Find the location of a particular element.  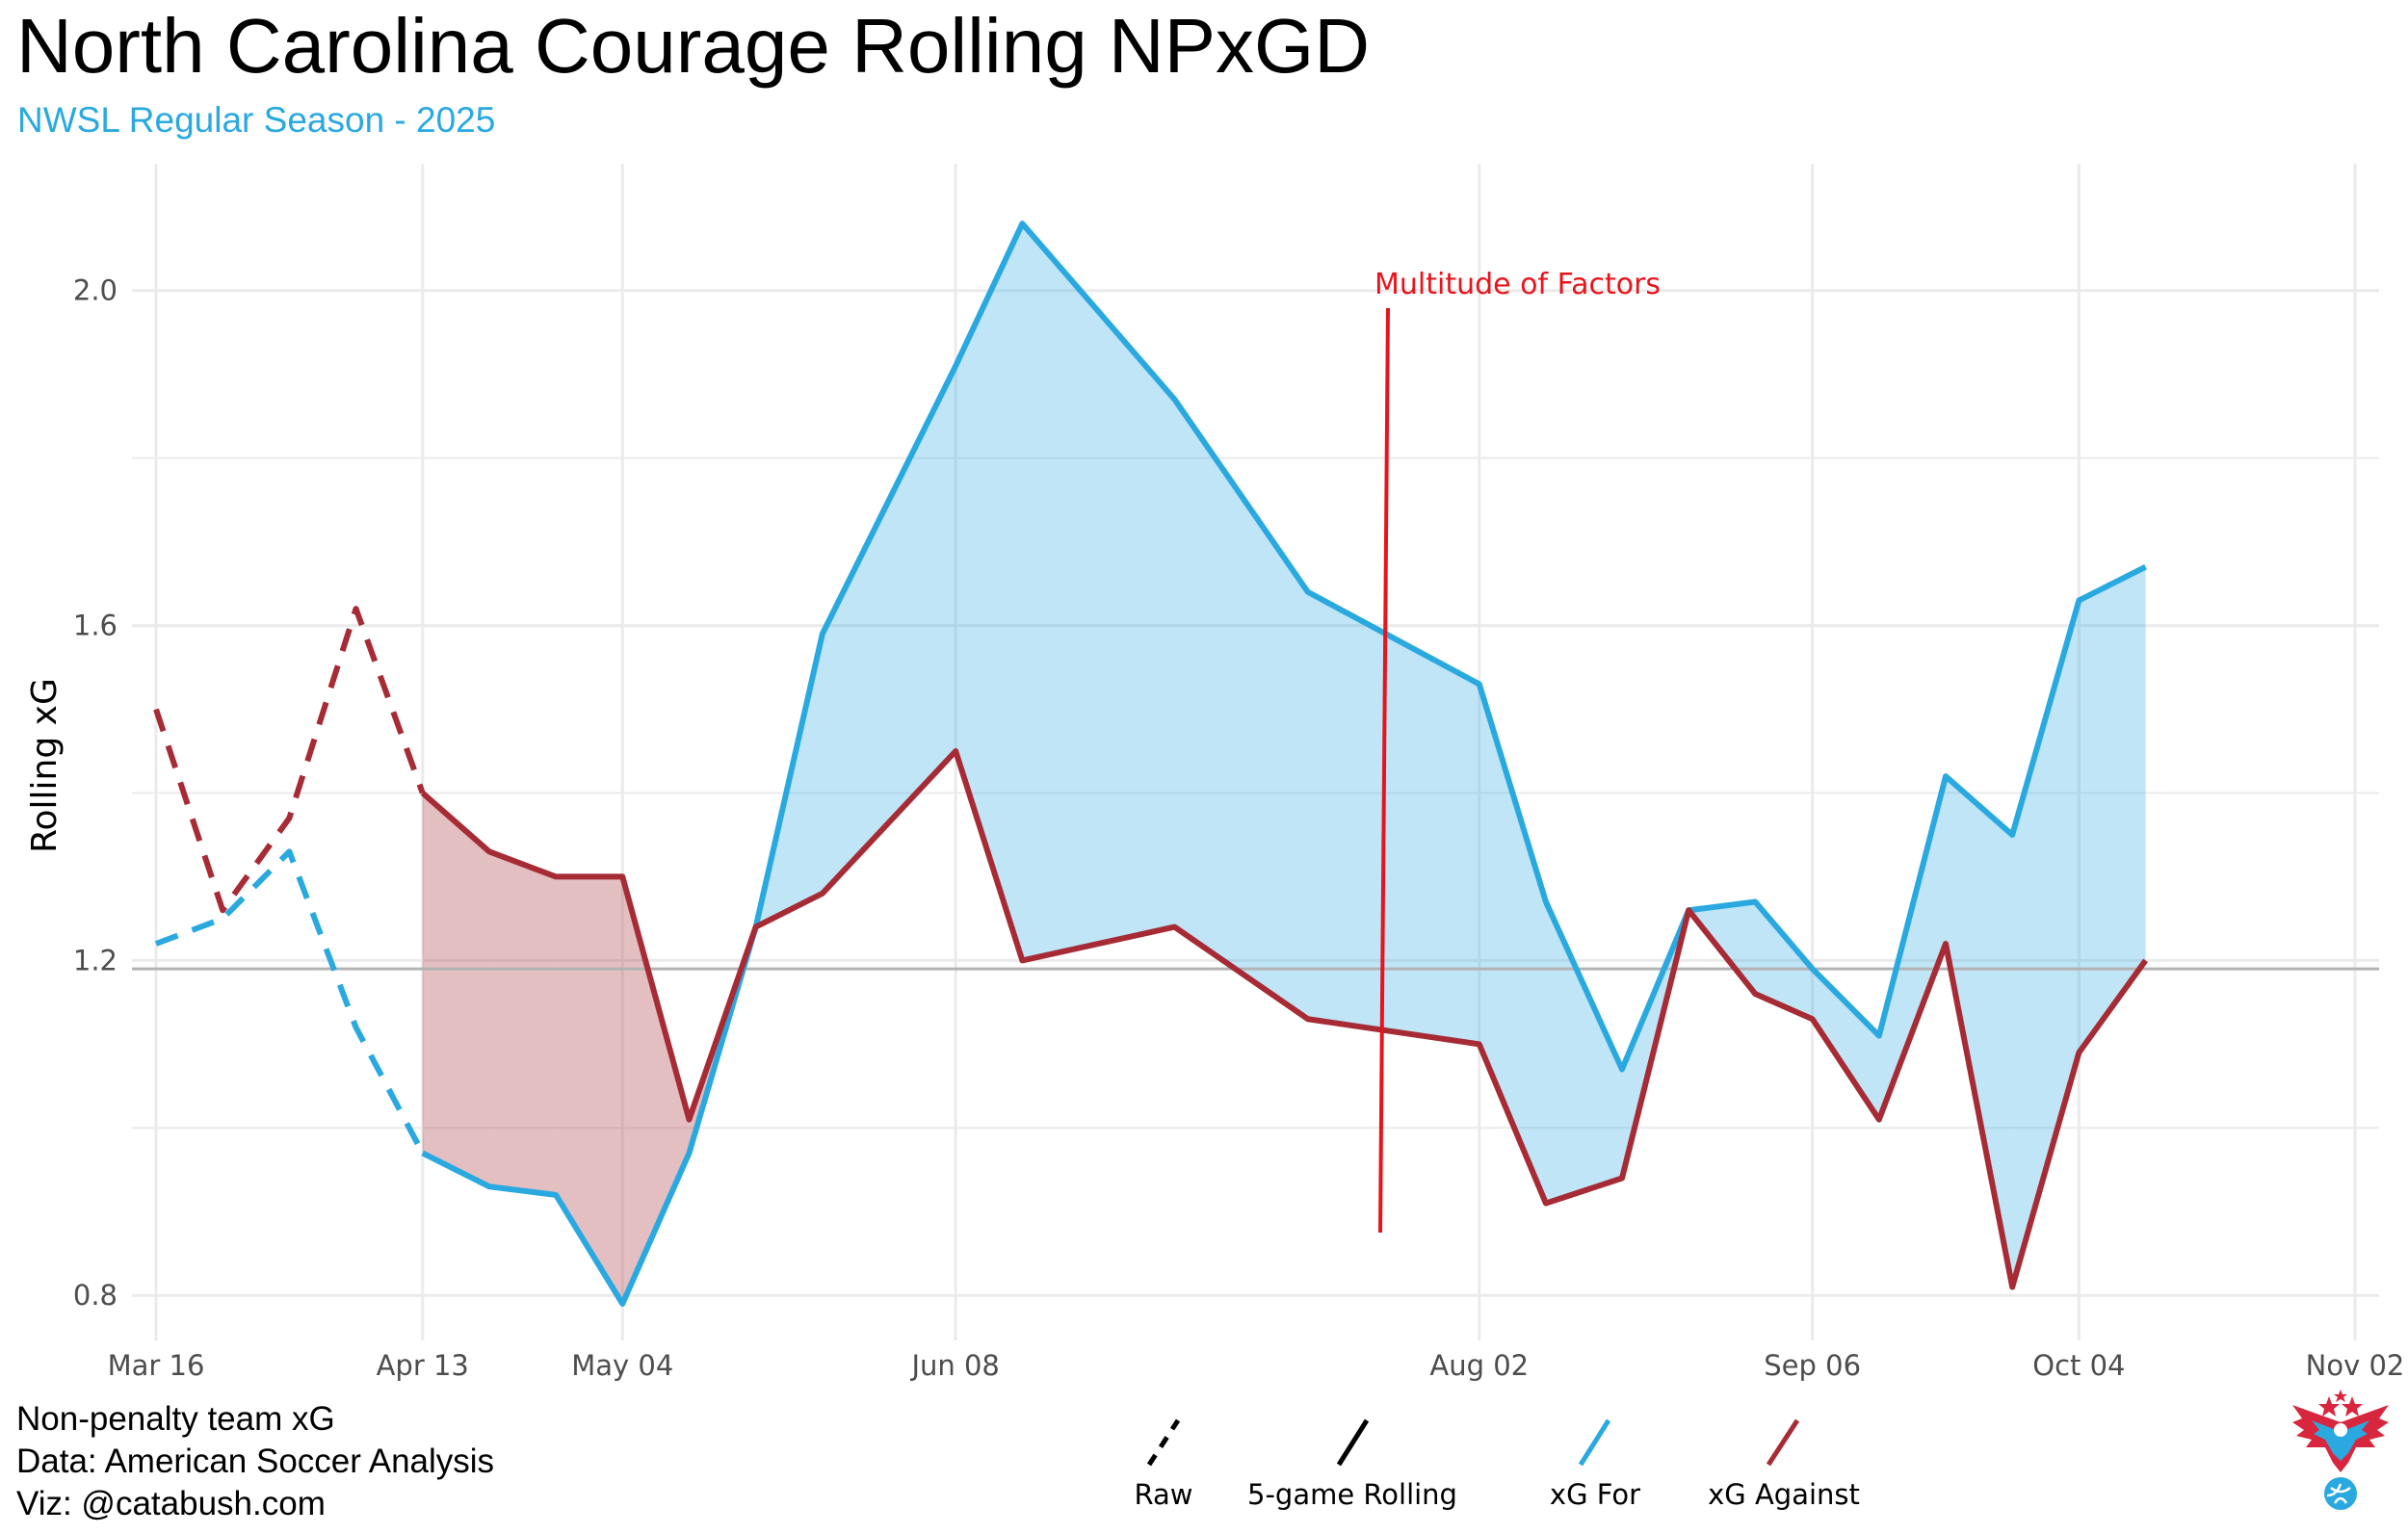

x-tick-label-4: Aug 02 is located at coordinates (1479, 1365).